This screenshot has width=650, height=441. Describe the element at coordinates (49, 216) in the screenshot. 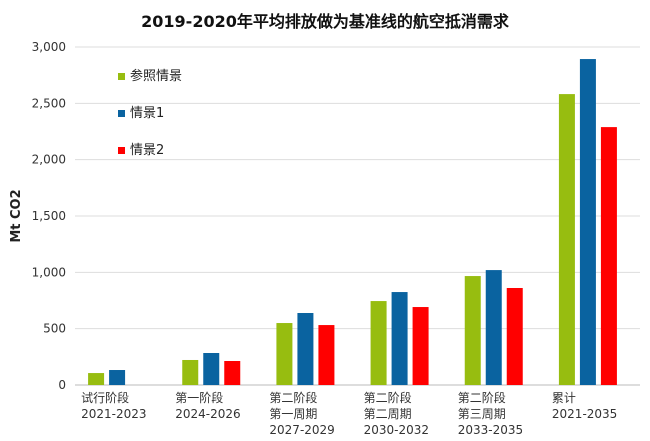

I see `y-tick-label: 1,500` at that location.